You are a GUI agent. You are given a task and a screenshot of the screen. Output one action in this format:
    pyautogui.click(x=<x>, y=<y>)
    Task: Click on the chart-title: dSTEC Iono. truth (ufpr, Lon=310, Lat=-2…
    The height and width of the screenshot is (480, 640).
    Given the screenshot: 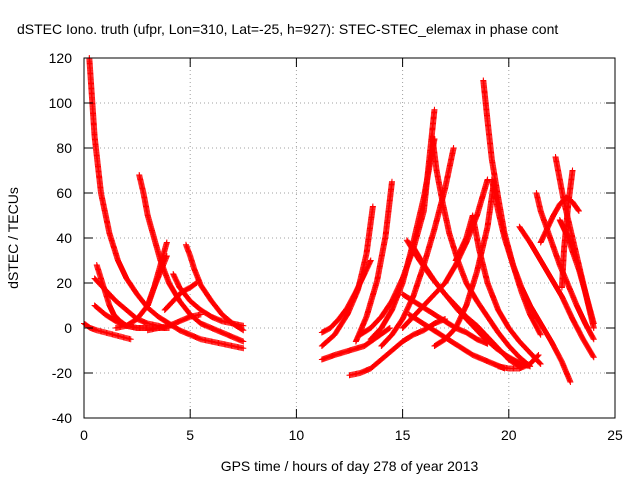 What is the action you would take?
    pyautogui.click(x=287, y=29)
    